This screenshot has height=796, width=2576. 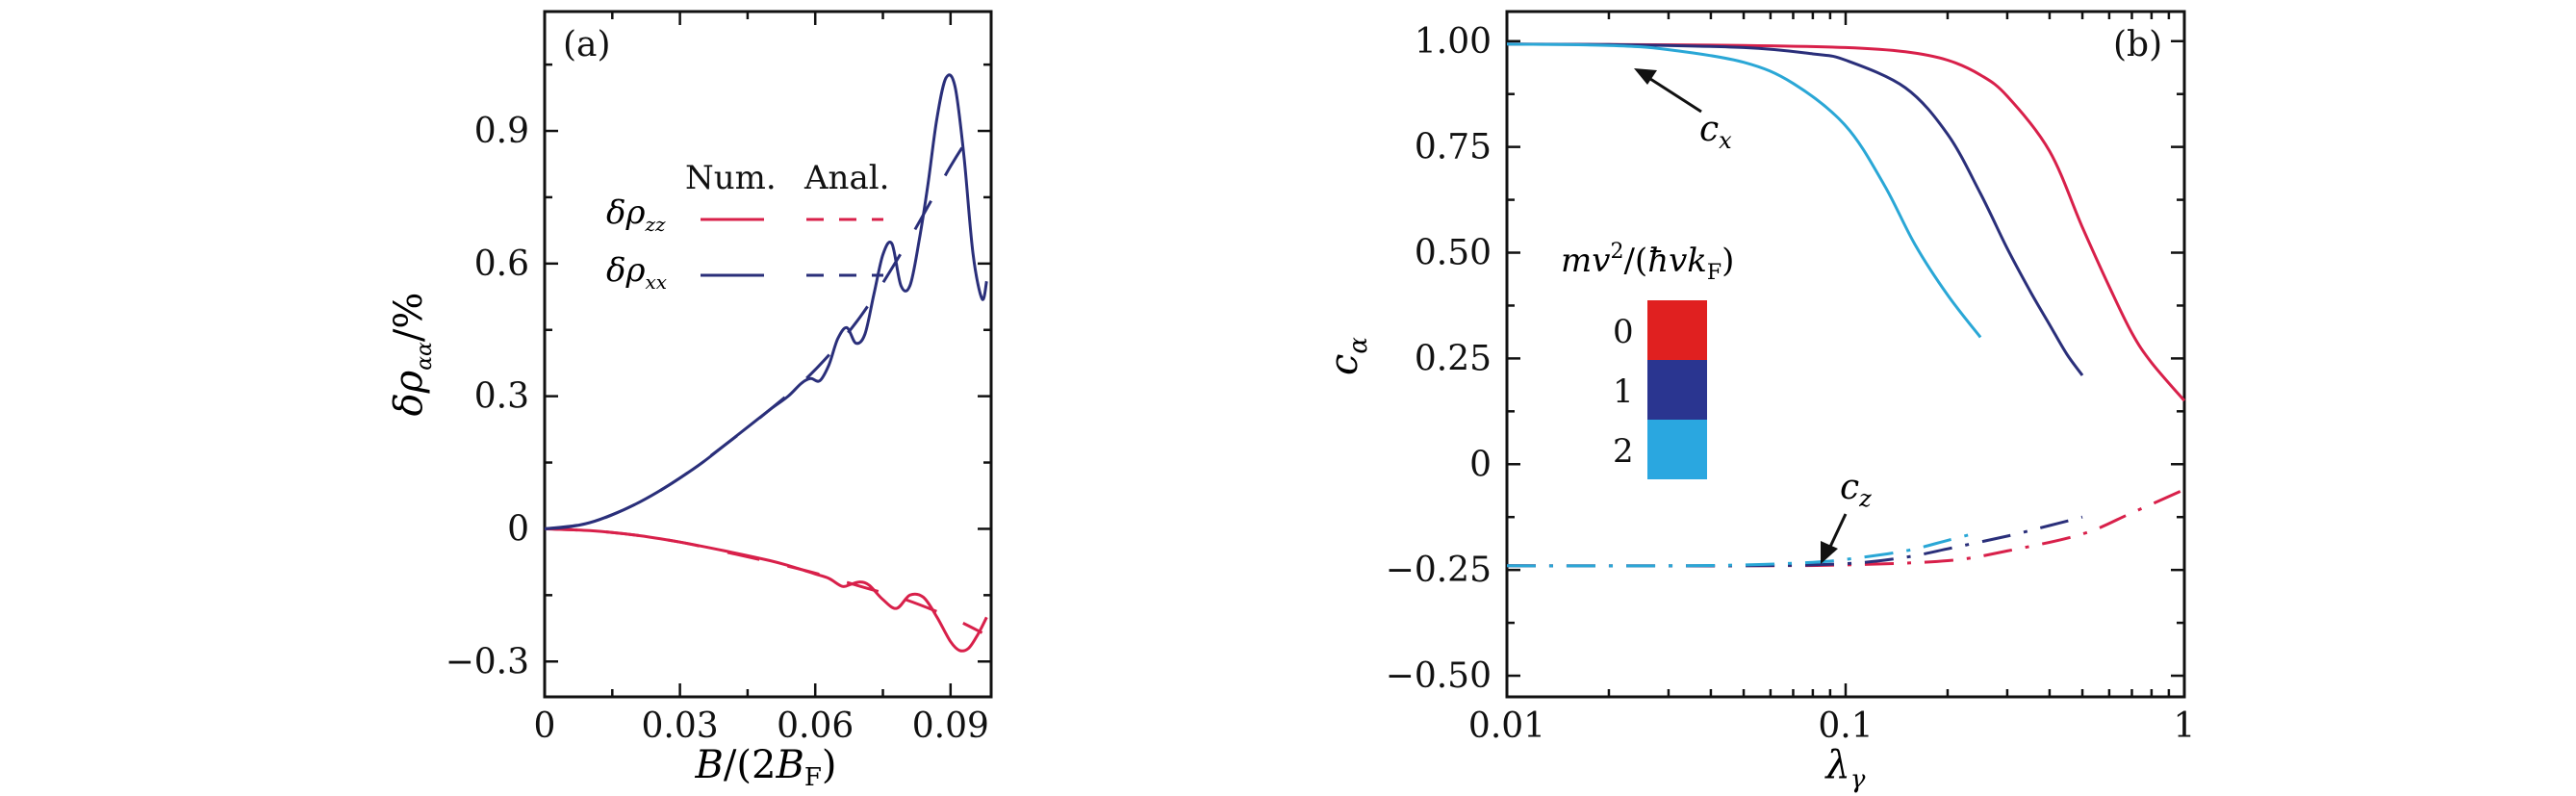 What do you see at coordinates (501, 397) in the screenshot?
I see `y-tick-label: 0.3` at bounding box center [501, 397].